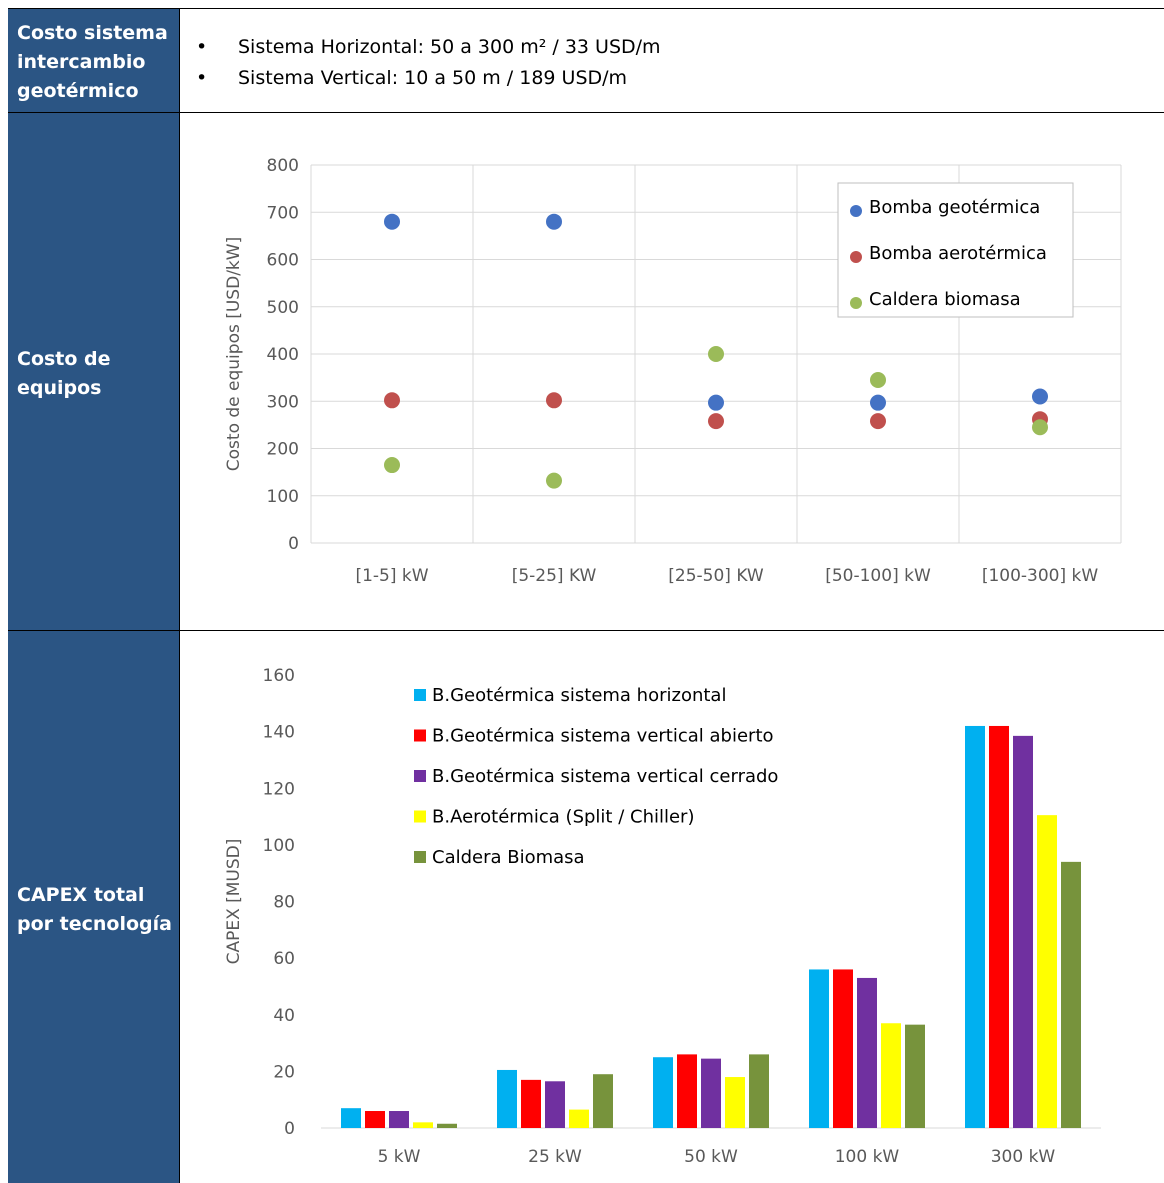 The image size is (1164, 1183). I want to click on legend-entry: Bomba geotérmica, so click(954, 207).